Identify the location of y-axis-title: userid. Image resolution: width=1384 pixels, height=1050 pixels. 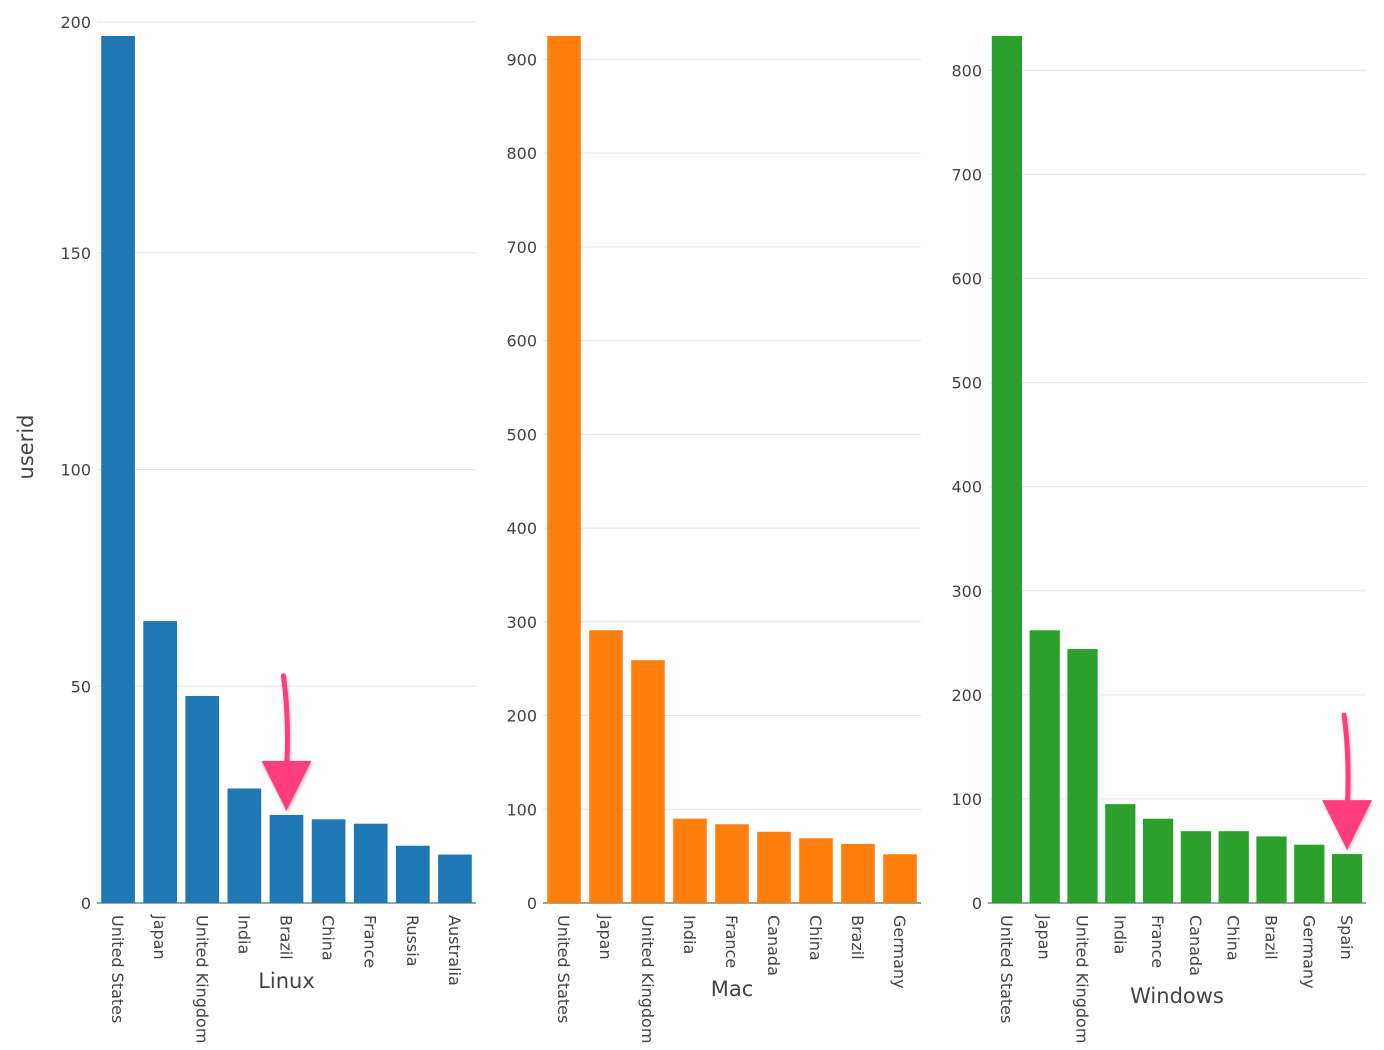
(26, 447).